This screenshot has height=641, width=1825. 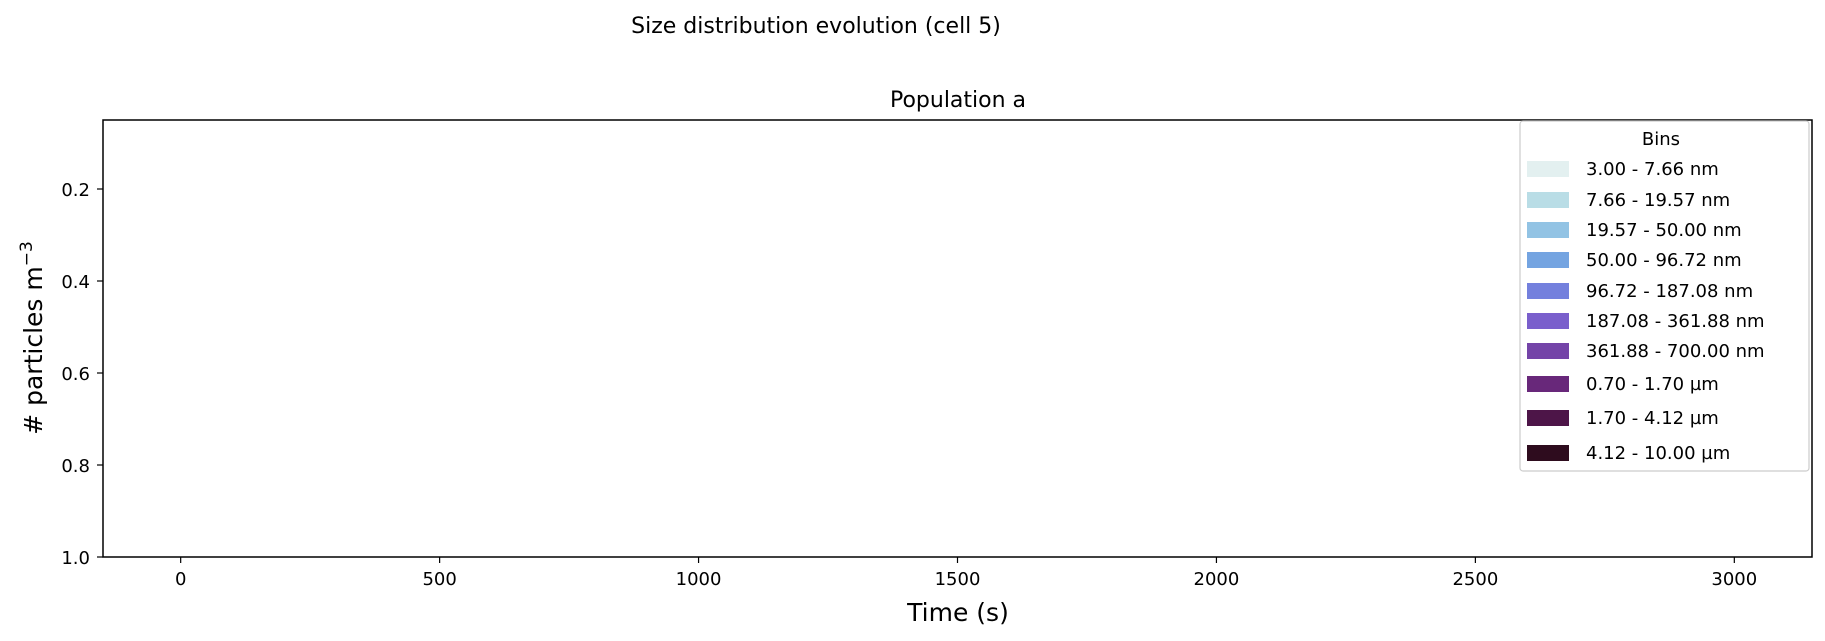 What do you see at coordinates (1475, 579) in the screenshot?
I see `x-tick-label: 2500` at bounding box center [1475, 579].